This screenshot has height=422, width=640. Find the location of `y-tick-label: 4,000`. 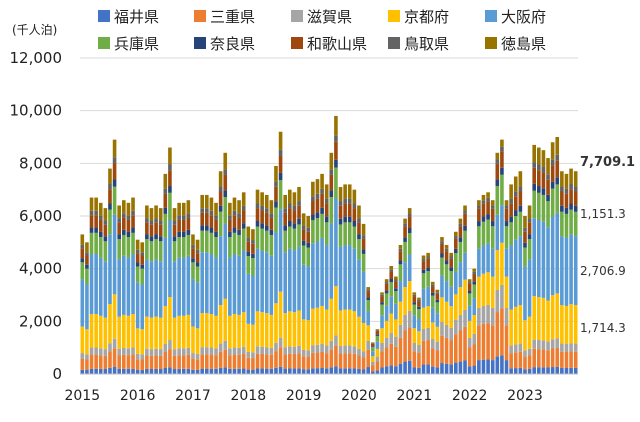

y-tick-label: 4,000 is located at coordinates (40, 269).